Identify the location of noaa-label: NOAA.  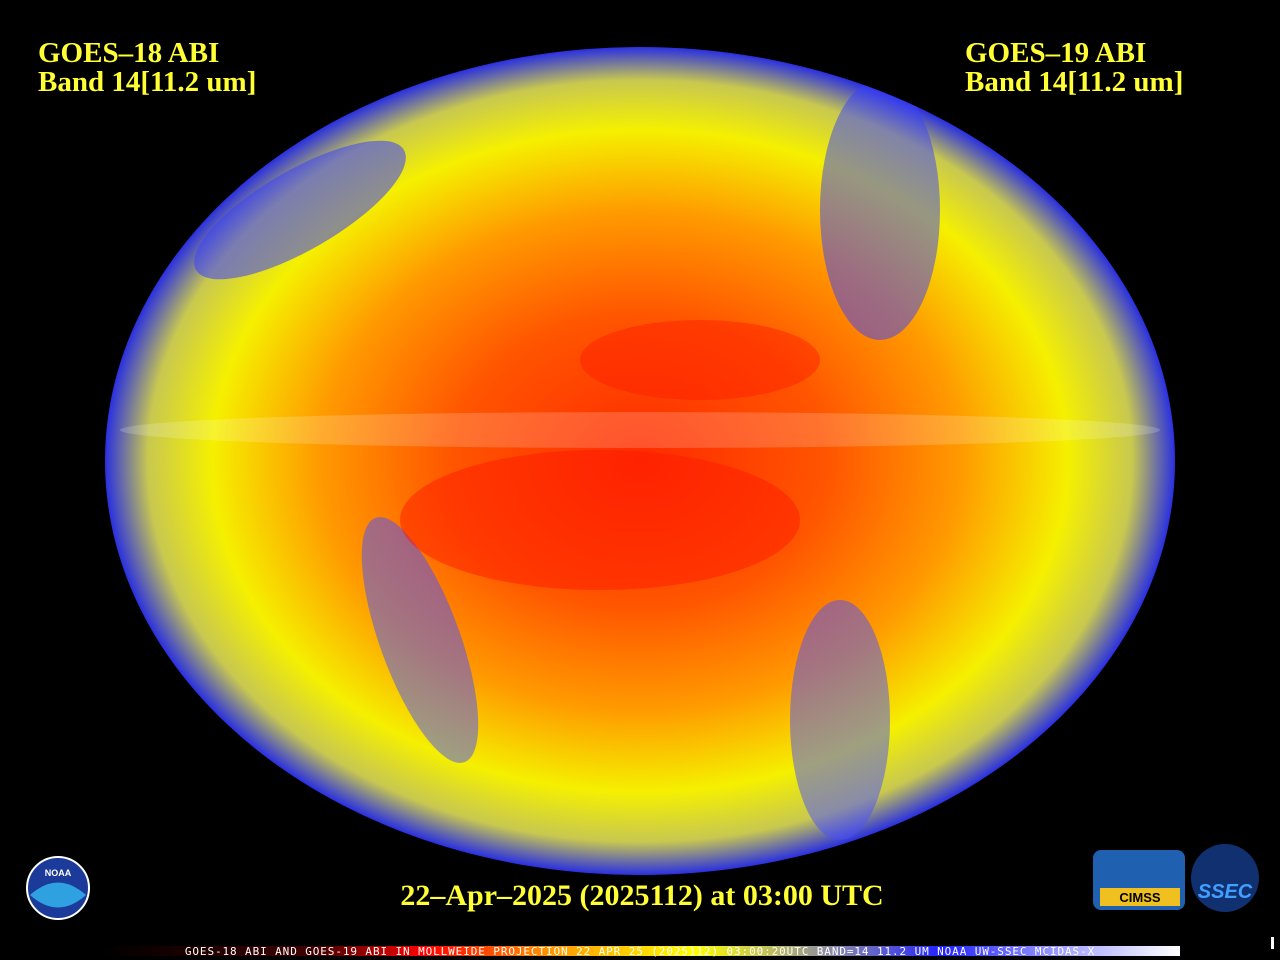
(58, 873).